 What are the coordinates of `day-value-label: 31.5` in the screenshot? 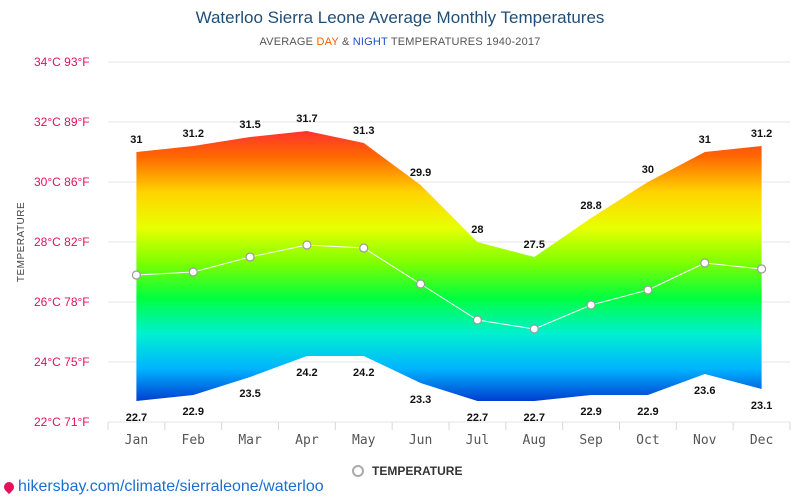 It's located at (249, 125).